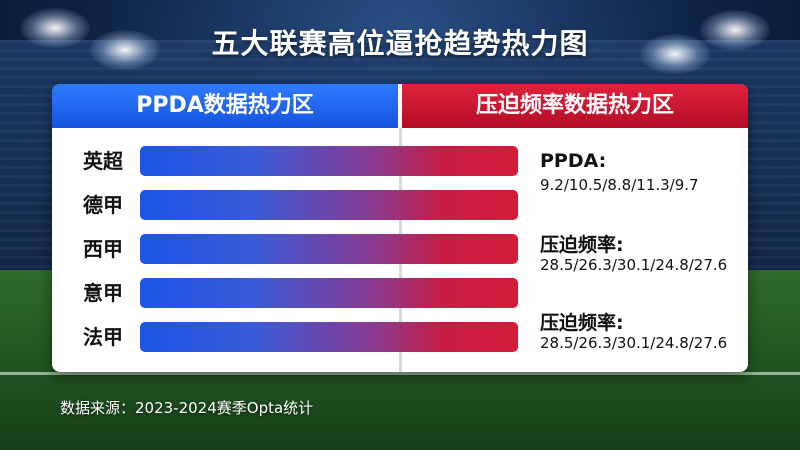 The width and height of the screenshot is (800, 450). I want to click on chart-title: 五大联赛高位逼抢趋势热力图, so click(400, 43).